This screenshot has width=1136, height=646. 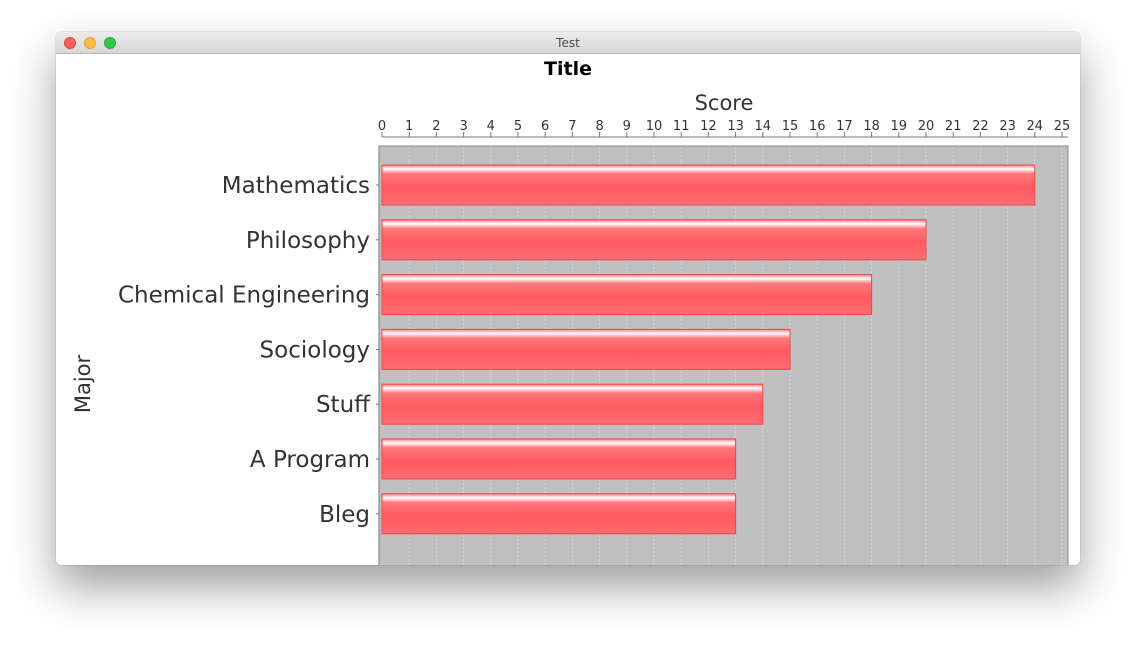 What do you see at coordinates (545, 126) in the screenshot?
I see `x-tick-label: 6` at bounding box center [545, 126].